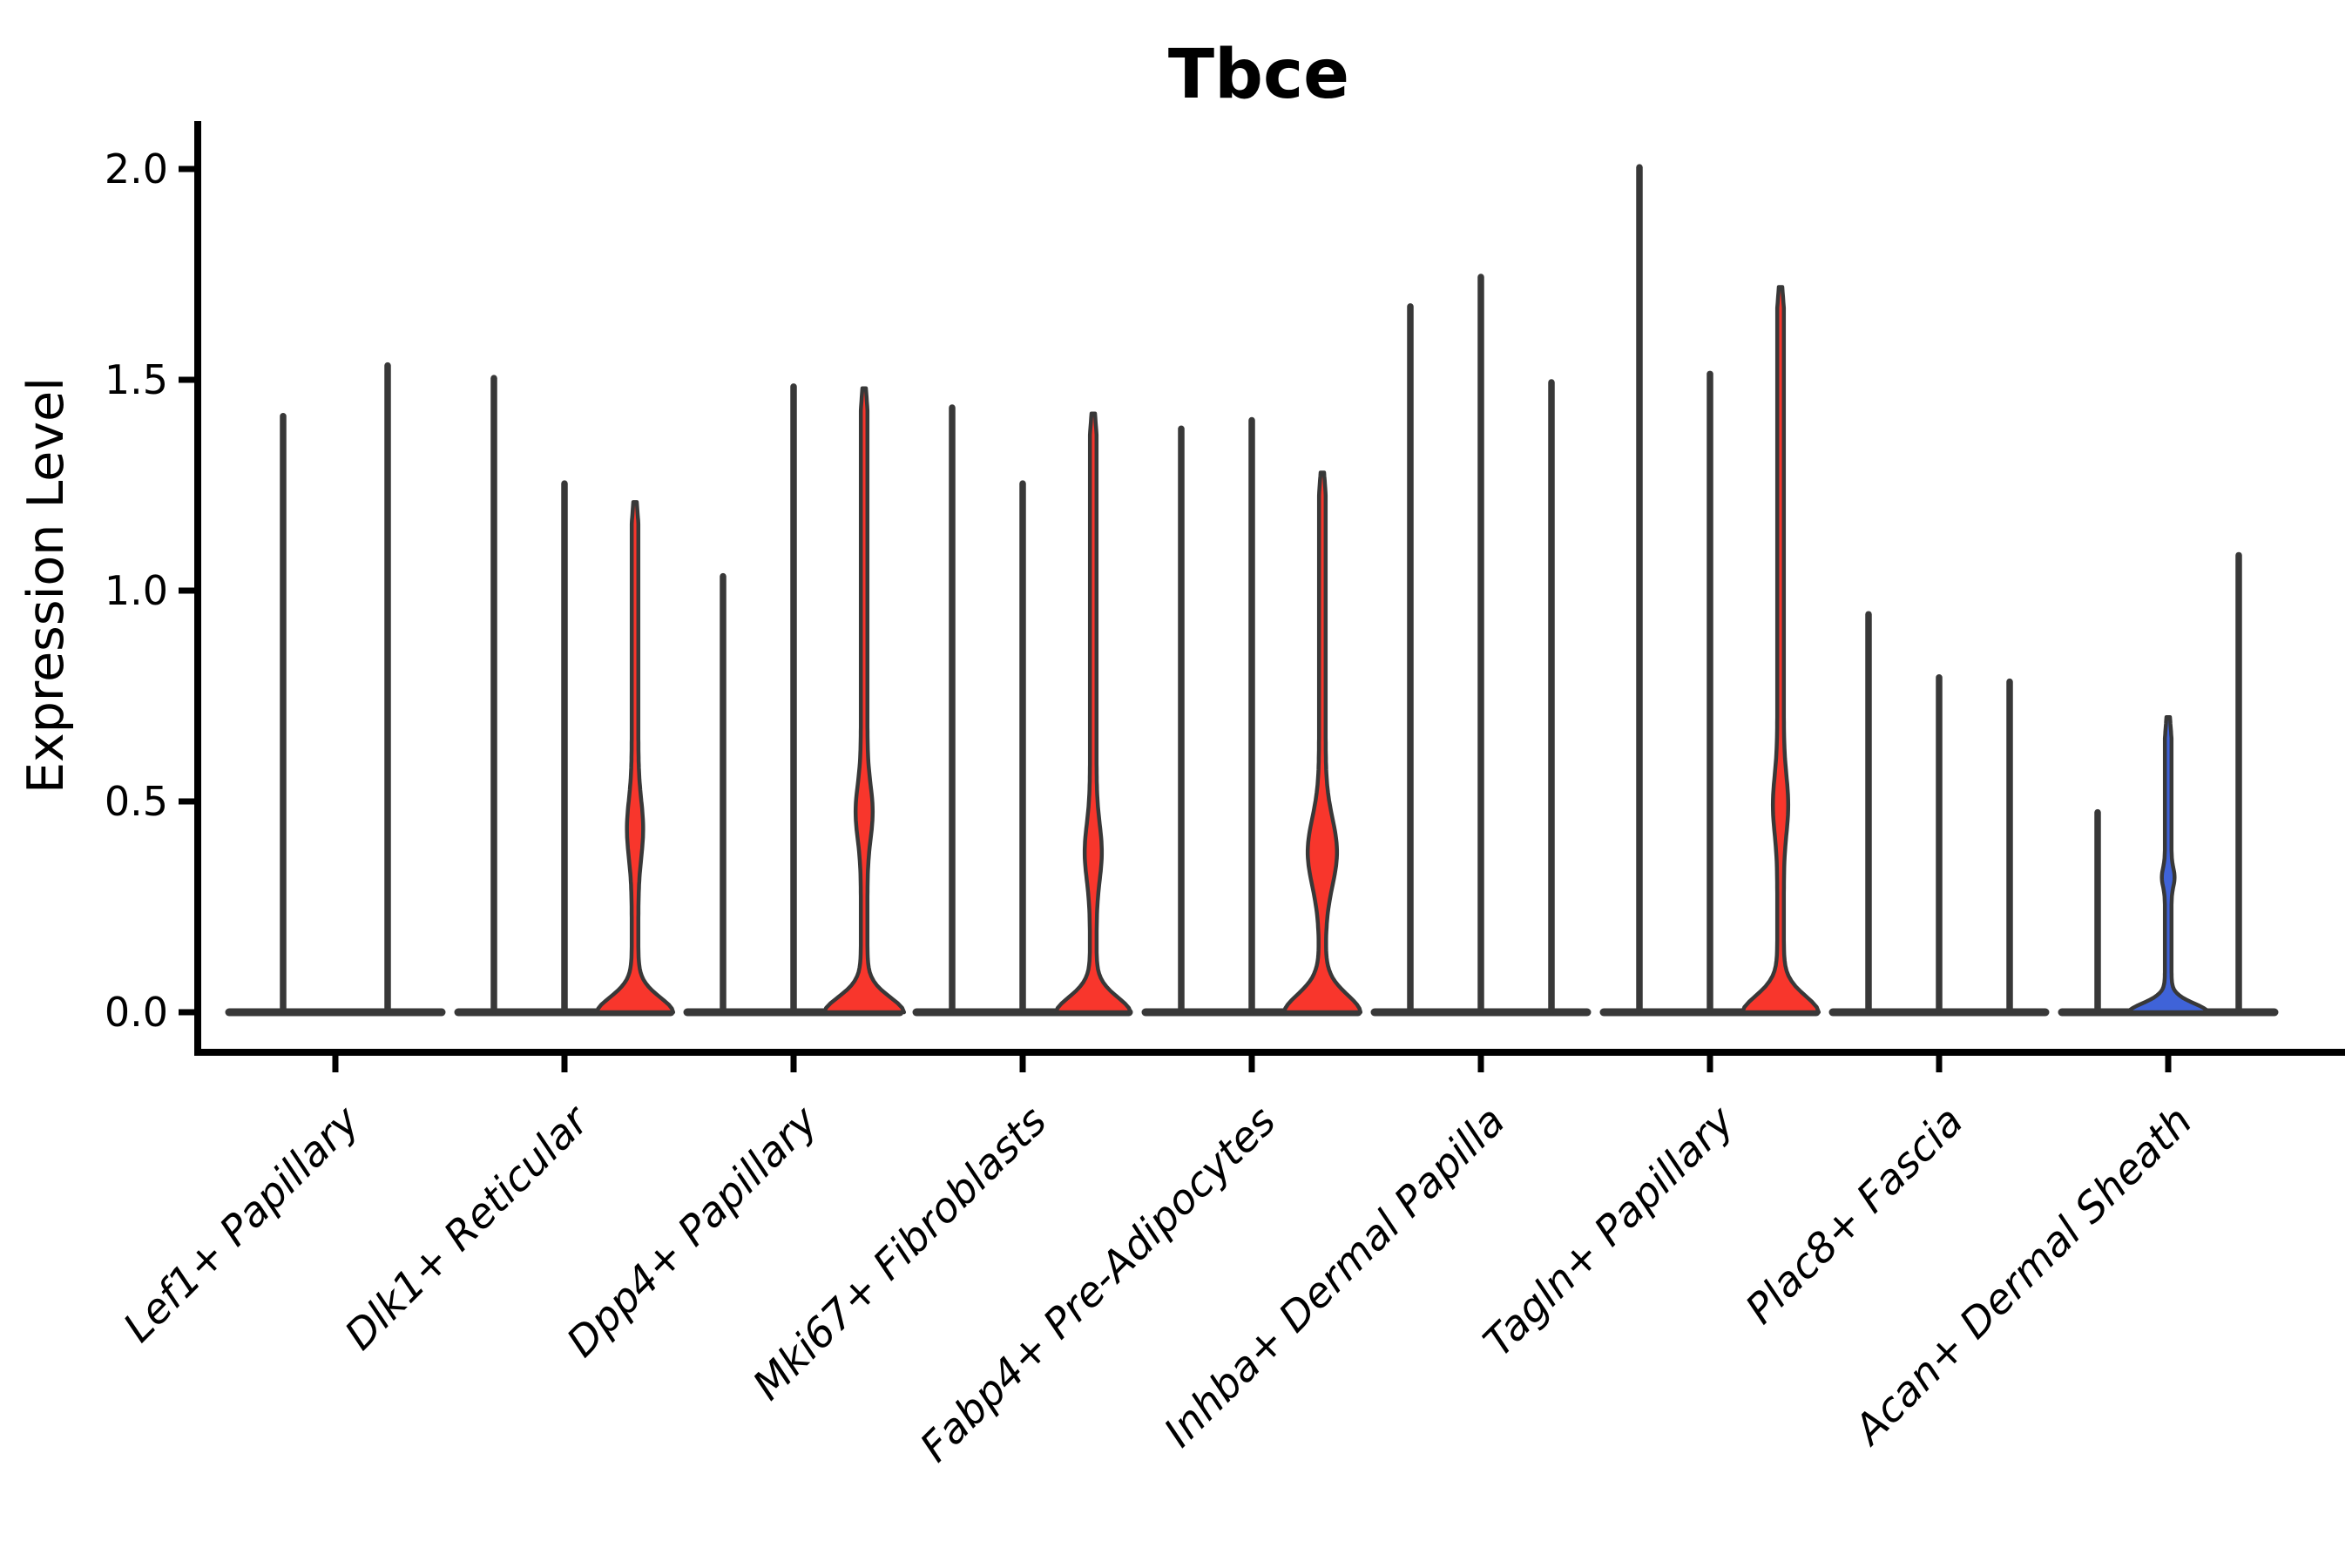 This screenshot has height=1568, width=2352. Describe the element at coordinates (241, 1224) in the screenshot. I see `x-tick-label: Lef1+ Papillary` at that location.